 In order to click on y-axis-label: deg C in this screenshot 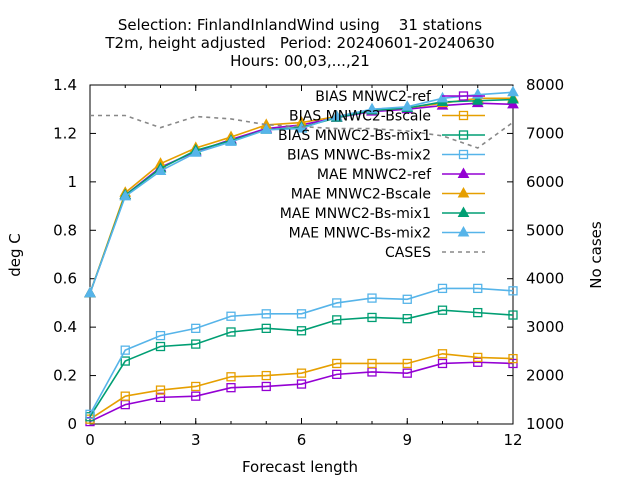, I will do `click(15, 255)`.